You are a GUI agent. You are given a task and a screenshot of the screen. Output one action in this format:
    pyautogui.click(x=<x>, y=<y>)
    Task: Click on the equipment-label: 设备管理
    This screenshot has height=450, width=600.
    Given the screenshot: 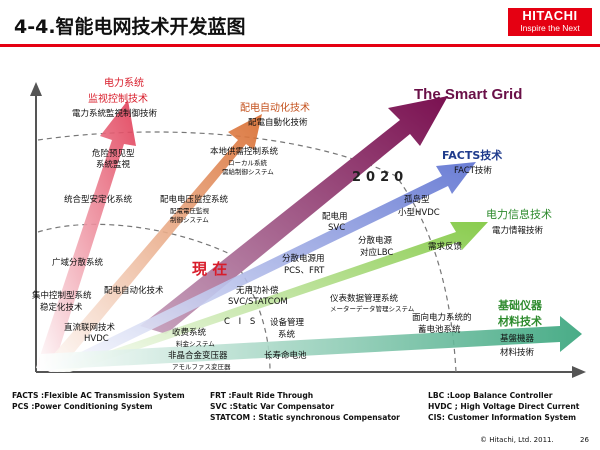 What is the action you would take?
    pyautogui.click(x=287, y=323)
    